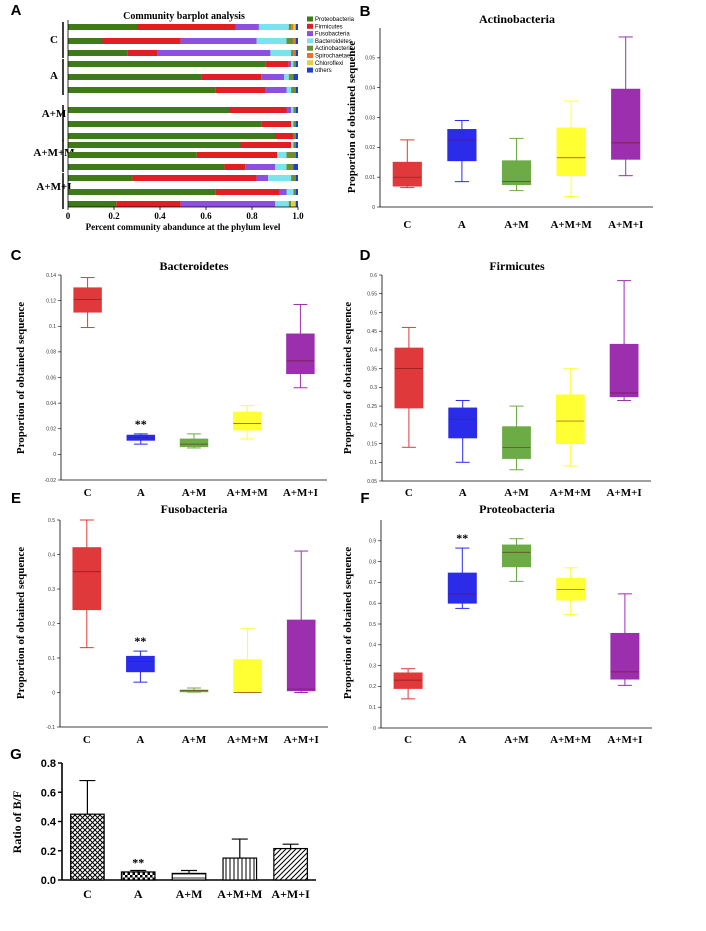 Image resolution: width=706 pixels, height=931 pixels. What do you see at coordinates (370, 88) in the screenshot?
I see `y-tick-label: 0.04` at bounding box center [370, 88].